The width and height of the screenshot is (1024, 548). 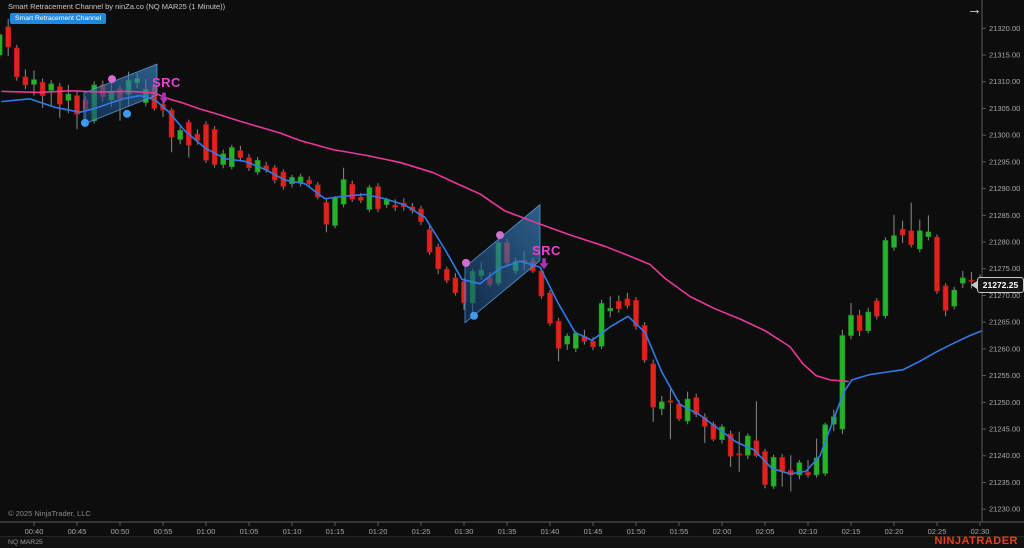 What do you see at coordinates (1004, 161) in the screenshot?
I see `price-axis-label: 21295.00` at bounding box center [1004, 161].